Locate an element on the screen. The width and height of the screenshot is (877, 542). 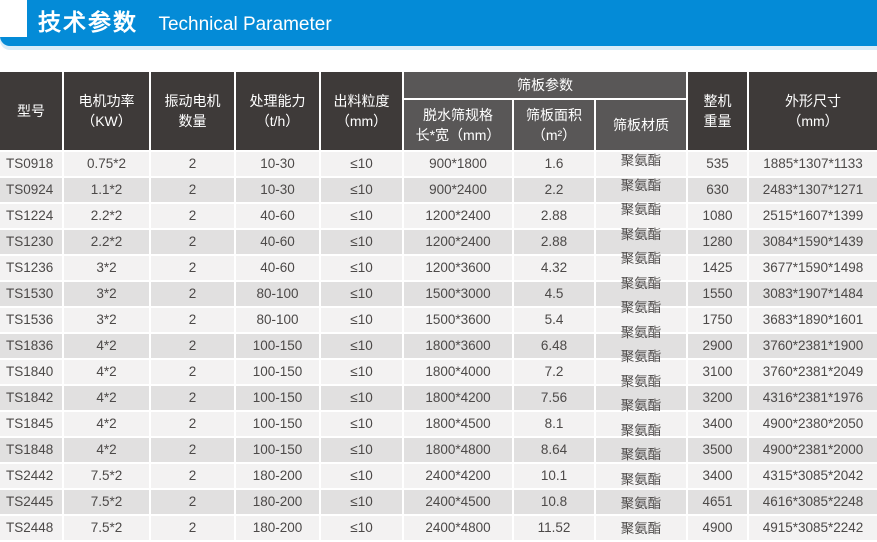
page-title-zh: 技术参数 is located at coordinates (88, 22).